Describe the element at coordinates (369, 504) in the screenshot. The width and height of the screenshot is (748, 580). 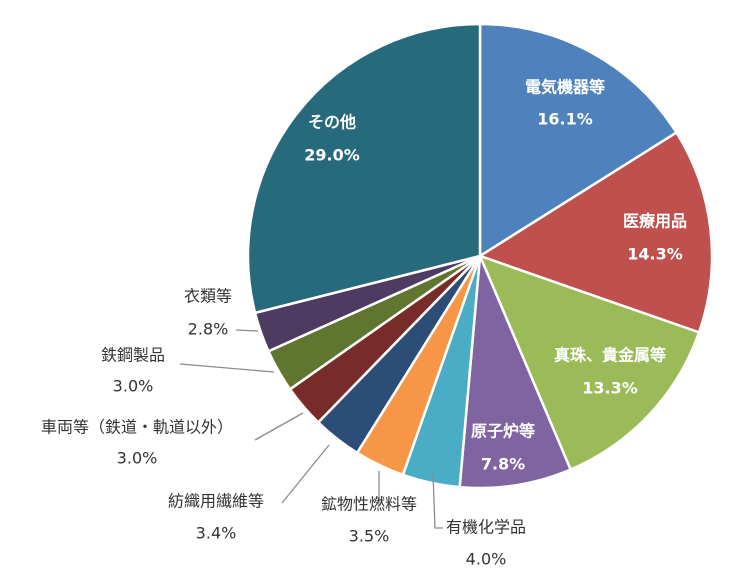
I see `slice-label-5: 鉱物性燃料等` at that location.